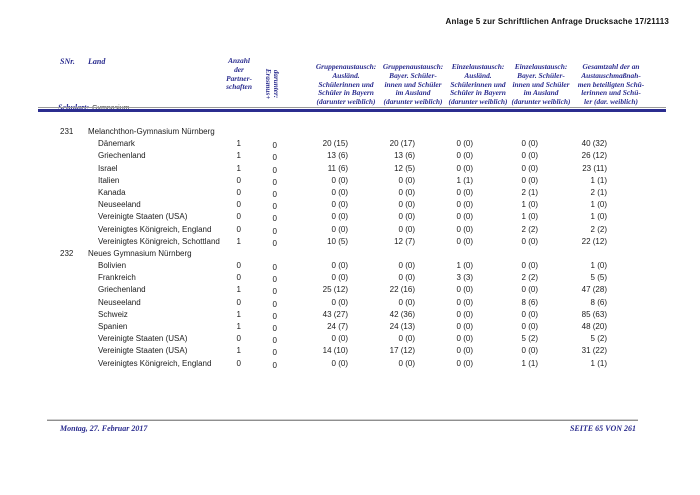 Image resolution: width=700 pixels, height=495 pixels. What do you see at coordinates (594, 290) in the screenshot?
I see `cell-gesamt: 47 (28)` at bounding box center [594, 290].